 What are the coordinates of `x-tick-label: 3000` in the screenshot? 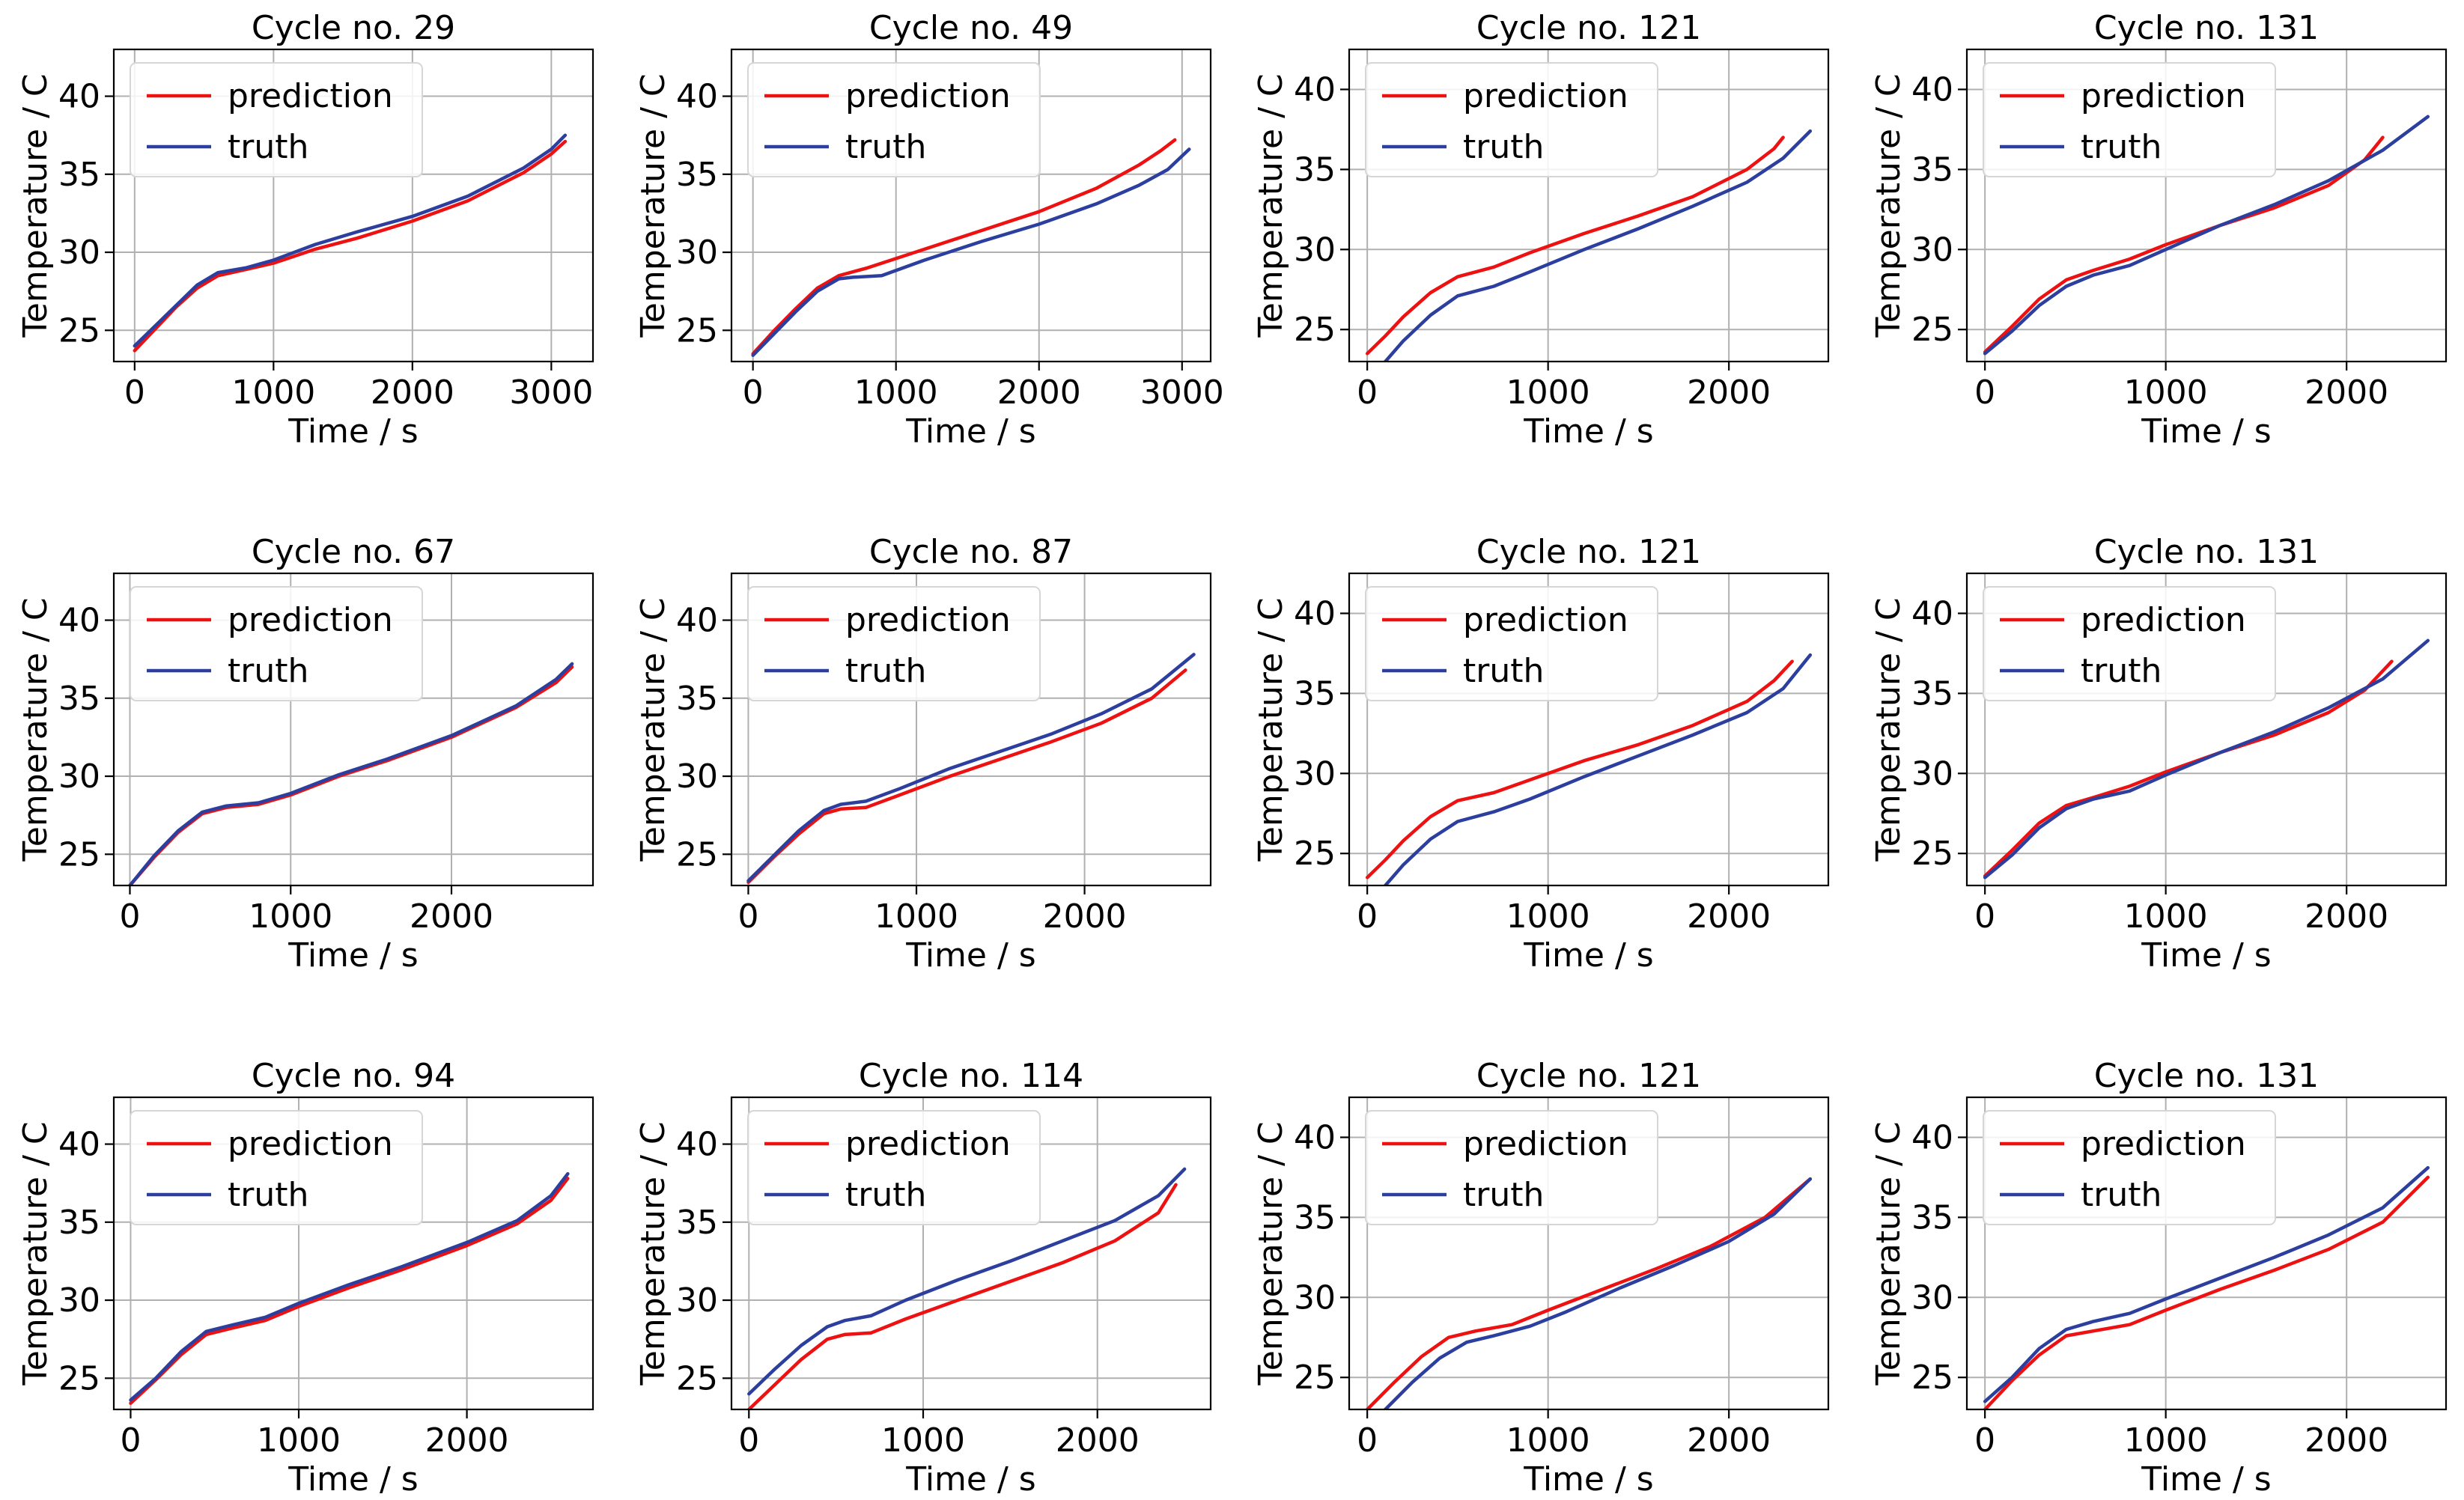 It's located at (1182, 393).